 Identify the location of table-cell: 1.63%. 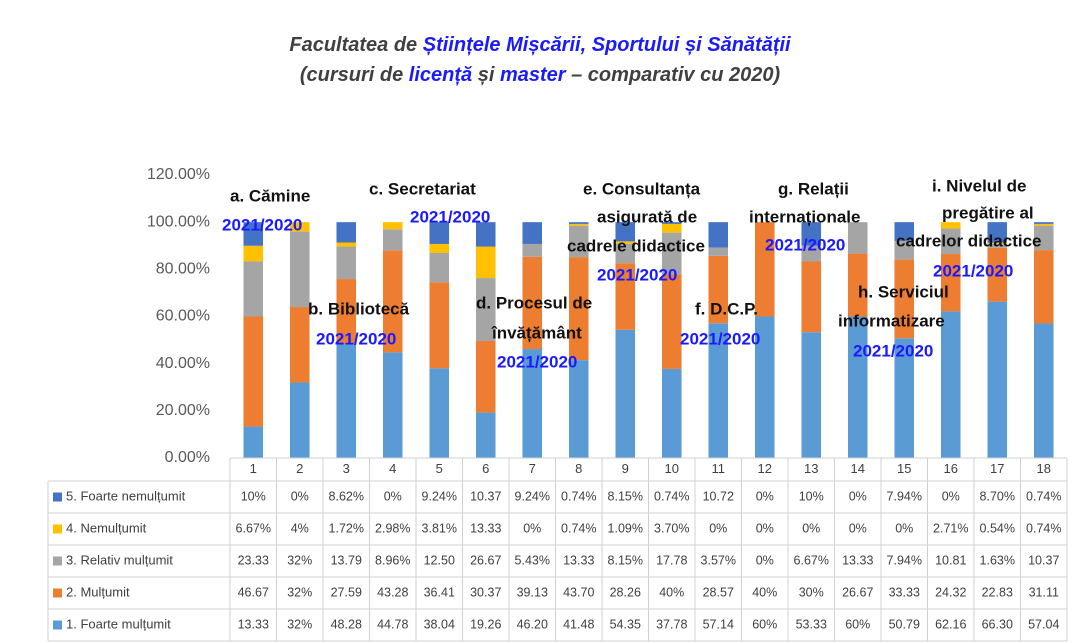
(997, 560).